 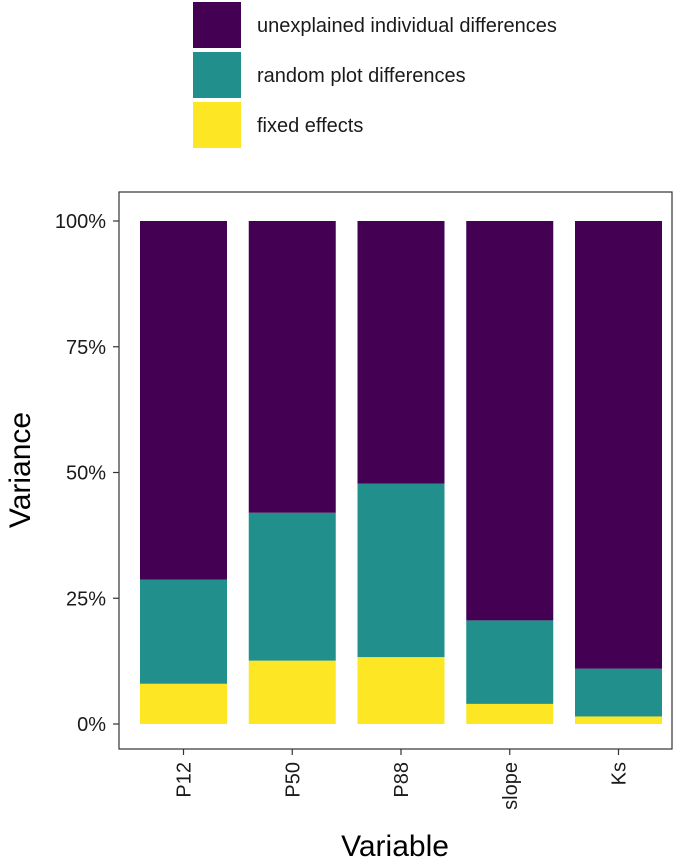 I want to click on y-tick-label: 75%, so click(x=86, y=348).